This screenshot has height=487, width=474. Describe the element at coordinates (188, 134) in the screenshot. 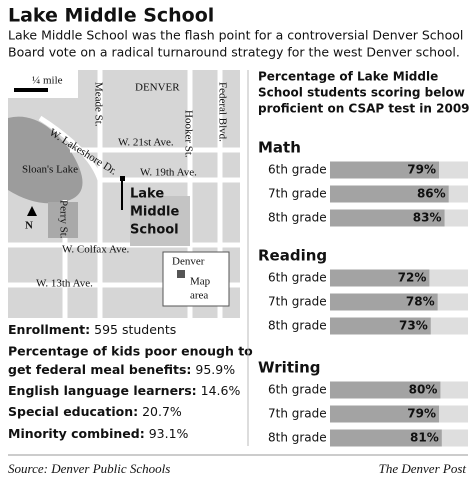

I see `map-label: Hooker St.` at that location.